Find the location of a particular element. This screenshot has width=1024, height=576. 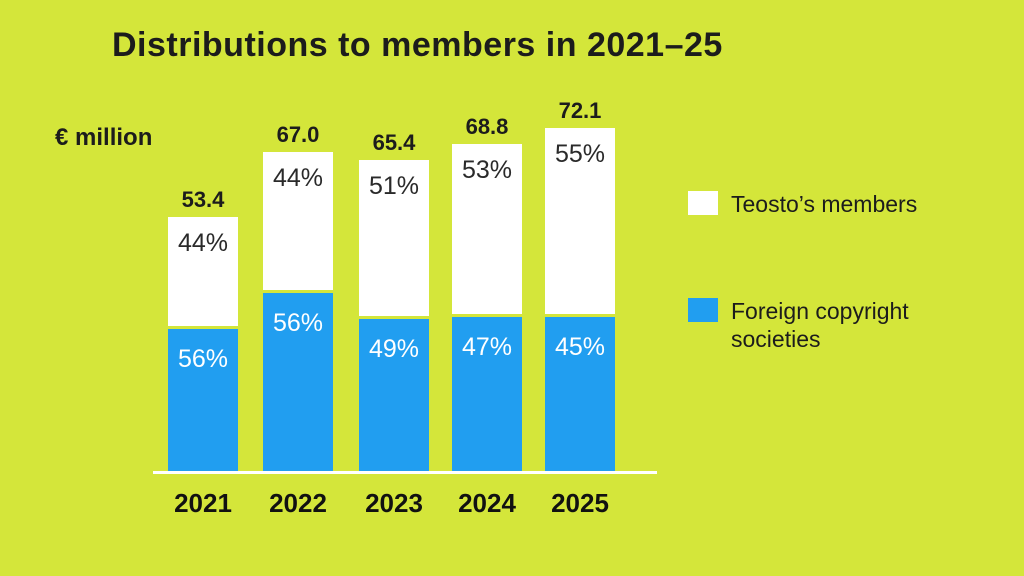

bar-segment-foreign-2022: 56% is located at coordinates (298, 382).